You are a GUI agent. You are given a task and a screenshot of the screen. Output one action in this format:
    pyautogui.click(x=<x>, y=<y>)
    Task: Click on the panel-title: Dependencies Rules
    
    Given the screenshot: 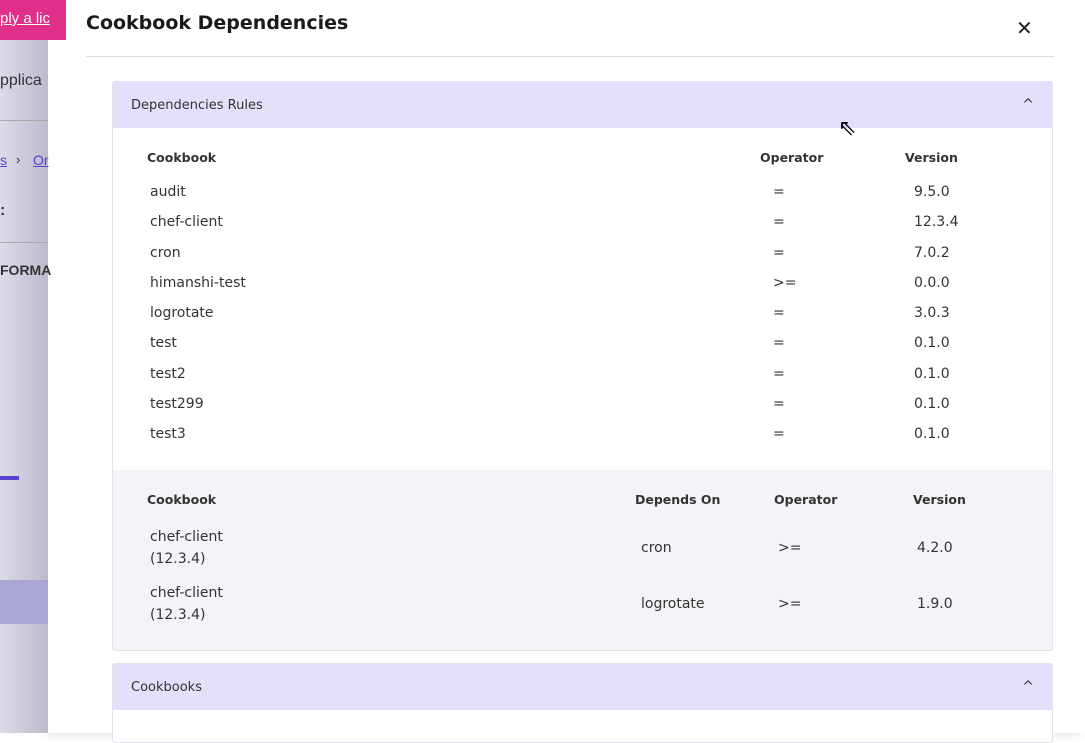 What is the action you would take?
    pyautogui.click(x=197, y=105)
    